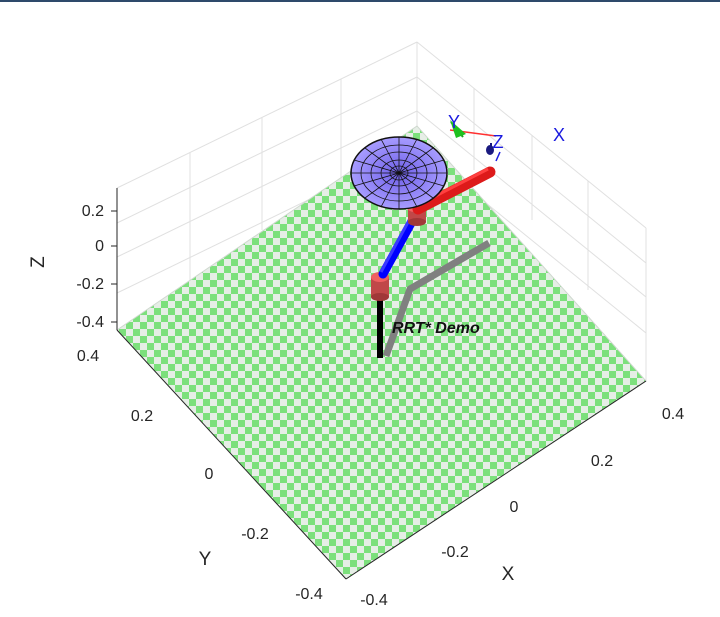 This screenshot has height=617, width=720. I want to click on frame-z-label: Z, so click(498, 142).